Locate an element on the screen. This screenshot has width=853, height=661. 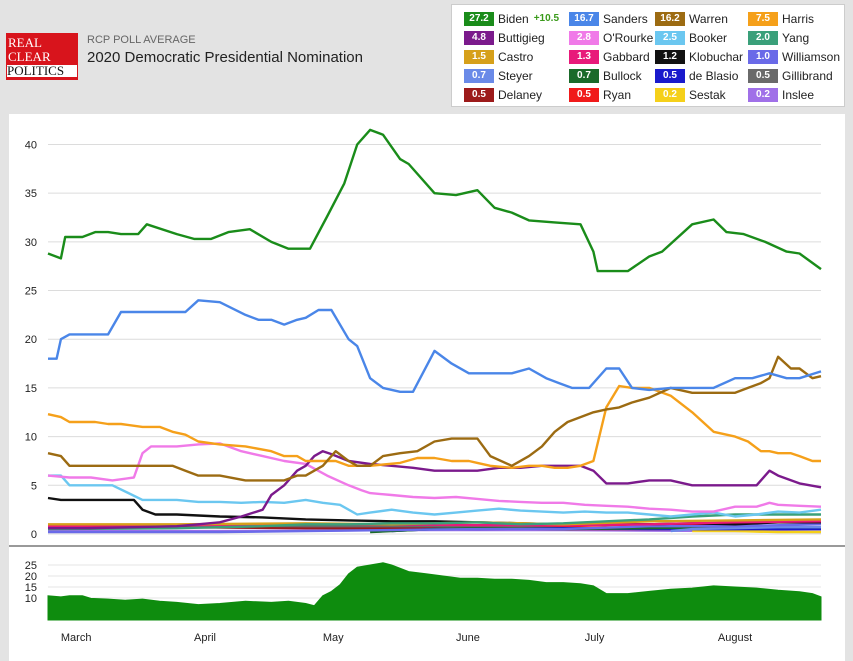
series-line-booker is located at coordinates (435, 496).